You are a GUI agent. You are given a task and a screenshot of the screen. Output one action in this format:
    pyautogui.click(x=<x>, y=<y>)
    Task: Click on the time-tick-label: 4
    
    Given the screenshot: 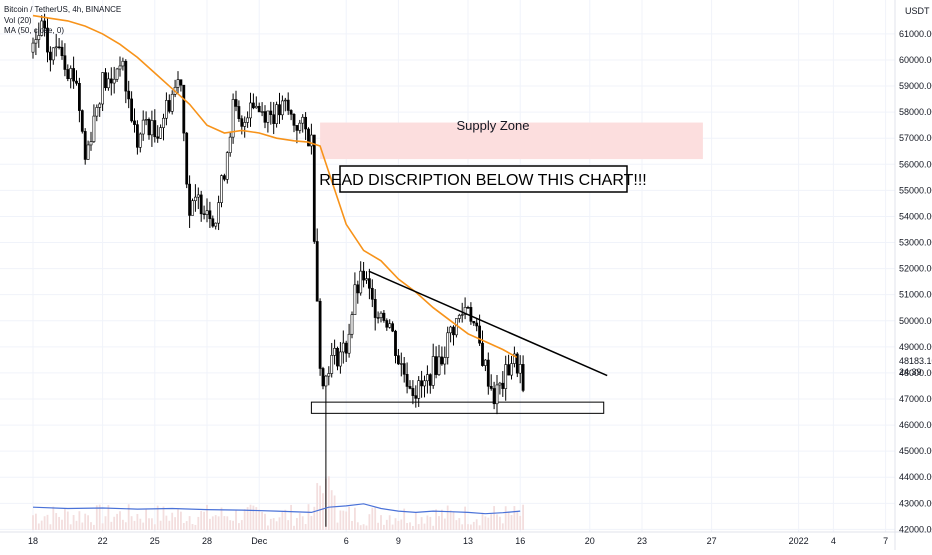 What is the action you would take?
    pyautogui.click(x=833, y=541)
    